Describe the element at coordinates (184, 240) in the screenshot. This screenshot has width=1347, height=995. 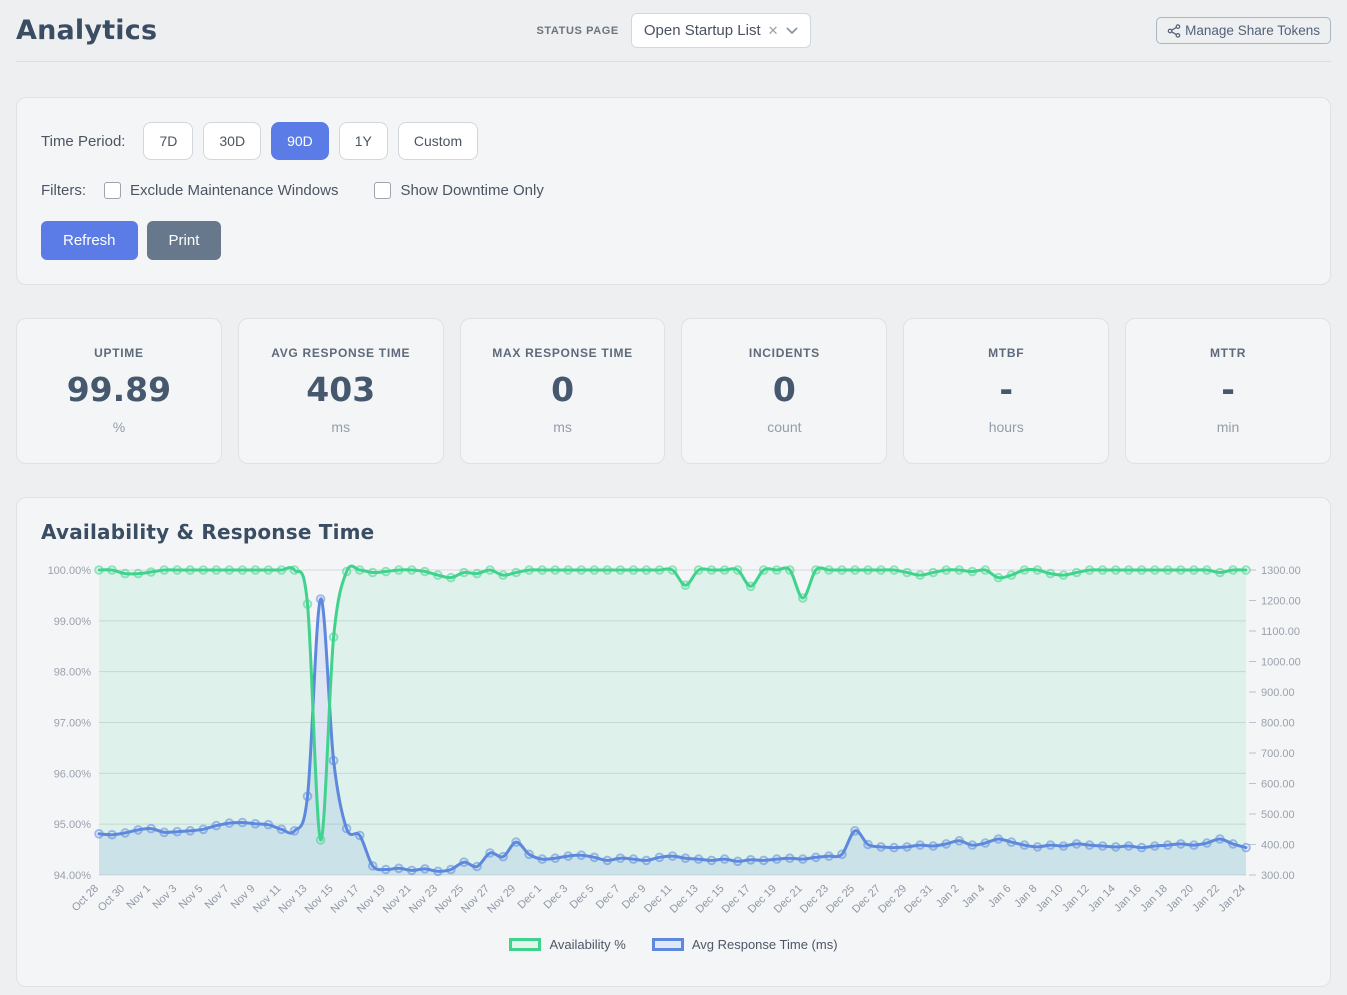
I see `print-button: Print` at that location.